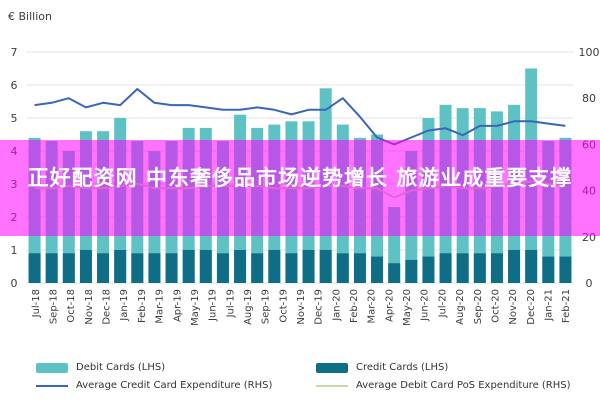 This screenshot has width=600, height=400. What do you see at coordinates (89, 307) in the screenshot?
I see `x-tick-label: Nov-18` at bounding box center [89, 307].